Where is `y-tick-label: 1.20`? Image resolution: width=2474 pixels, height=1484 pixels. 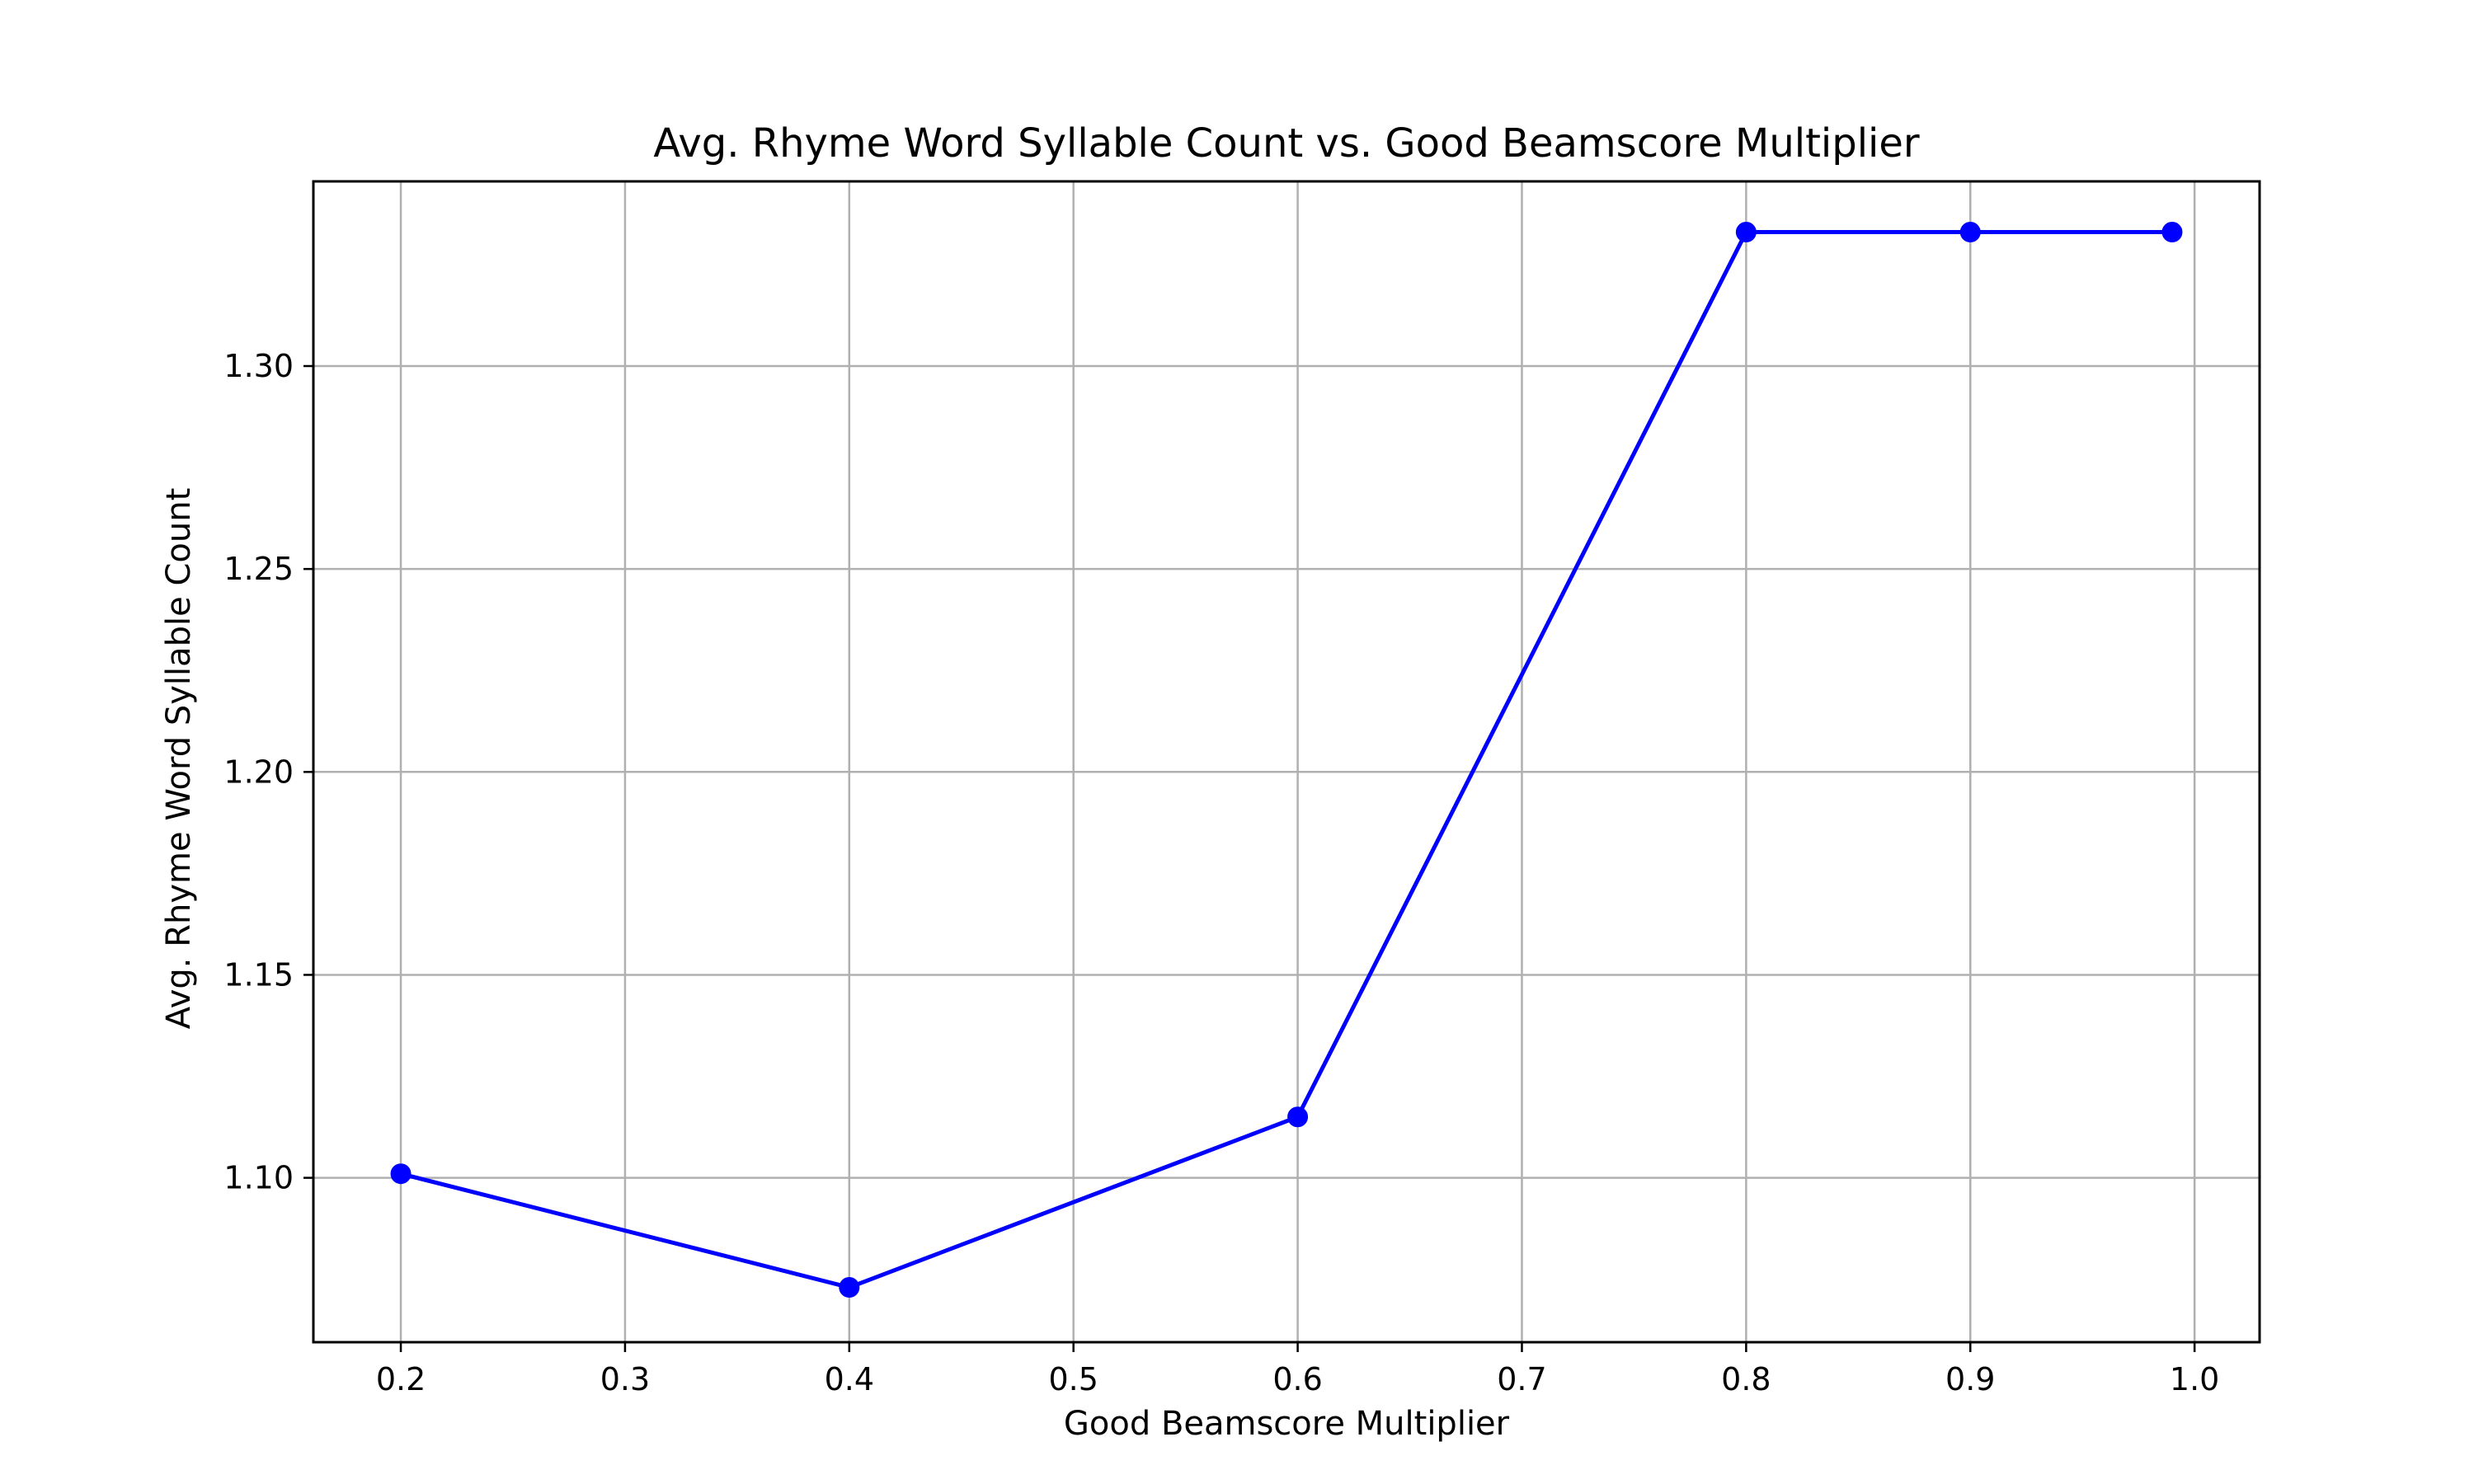
y-tick-label: 1.20 is located at coordinates (258, 772).